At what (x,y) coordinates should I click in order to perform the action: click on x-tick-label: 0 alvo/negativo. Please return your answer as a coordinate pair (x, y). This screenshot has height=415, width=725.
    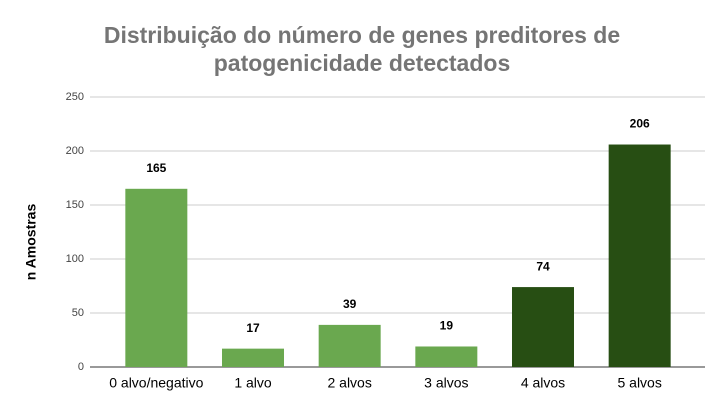
    Looking at the image, I should click on (156, 383).